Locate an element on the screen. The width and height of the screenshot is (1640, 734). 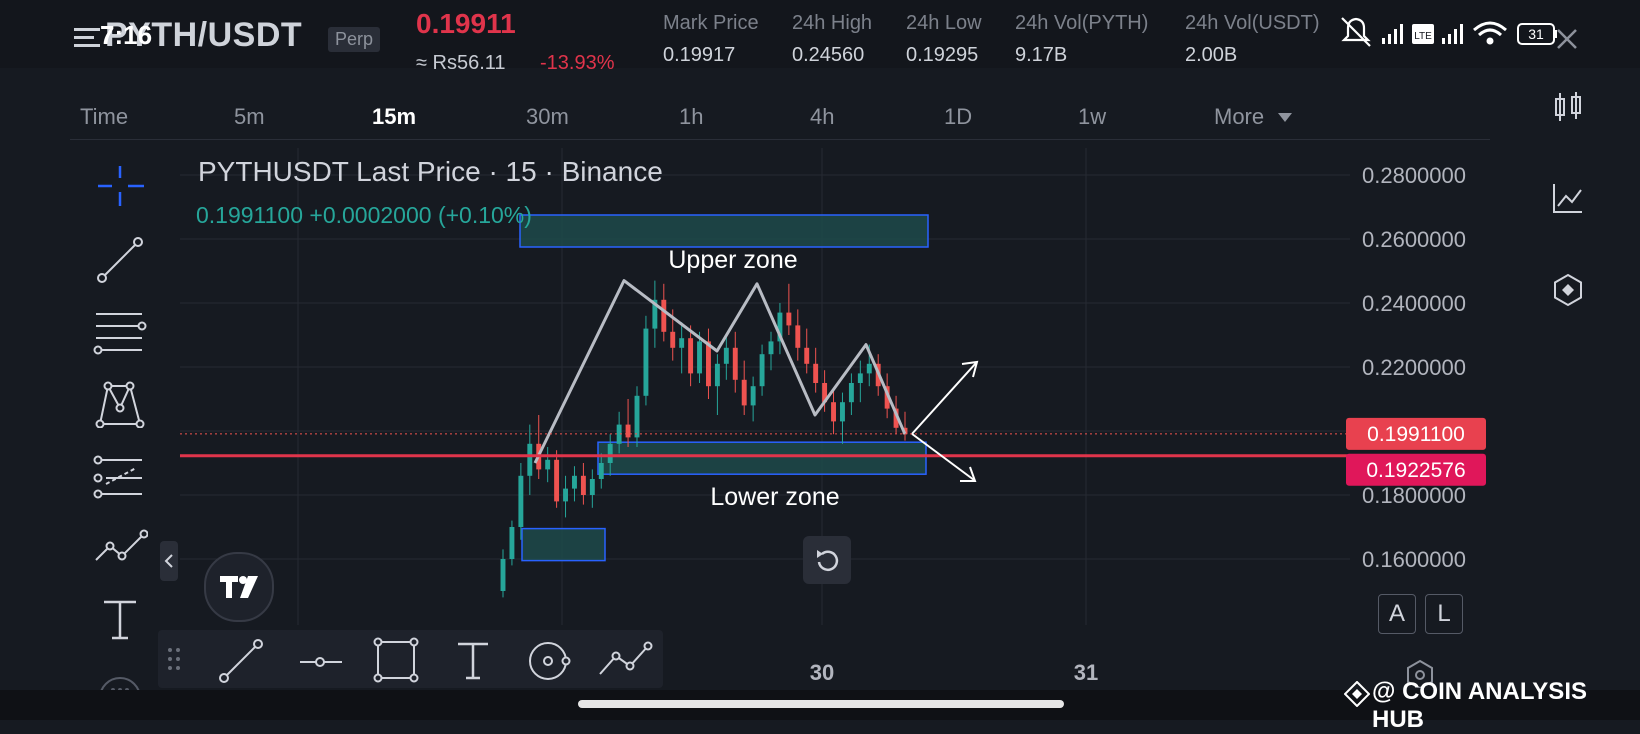
tabs-divider is located at coordinates (780, 139).